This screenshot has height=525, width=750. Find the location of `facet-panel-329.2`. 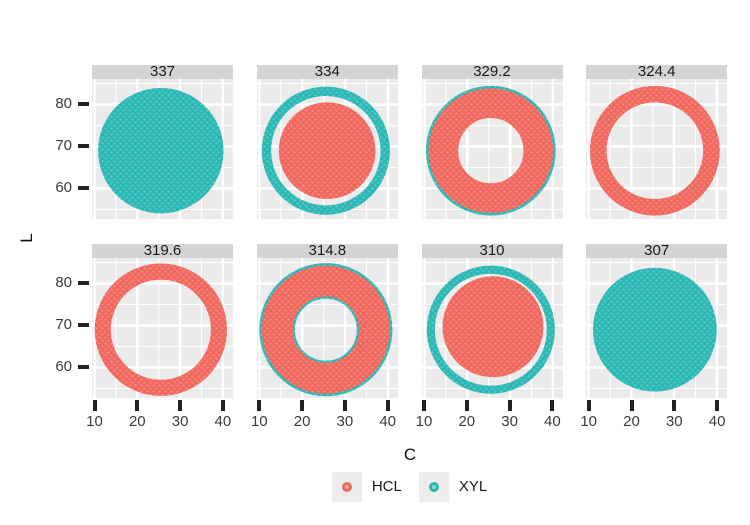

facet-panel-329.2 is located at coordinates (492, 148).